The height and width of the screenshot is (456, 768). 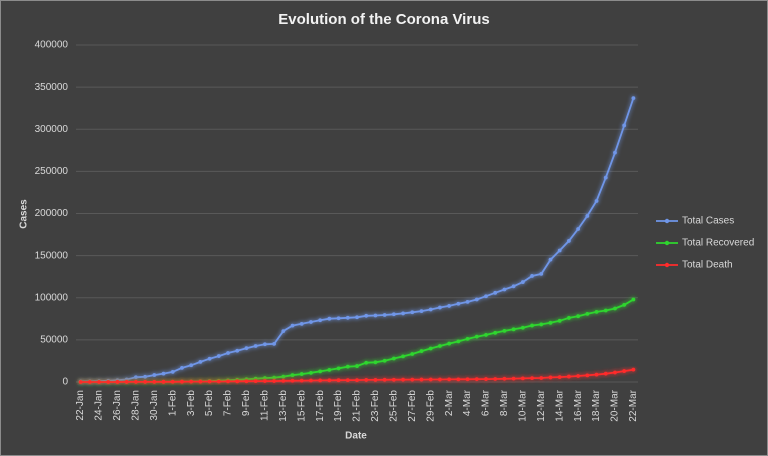 I want to click on y-tick-label: 50000, so click(x=54, y=340).